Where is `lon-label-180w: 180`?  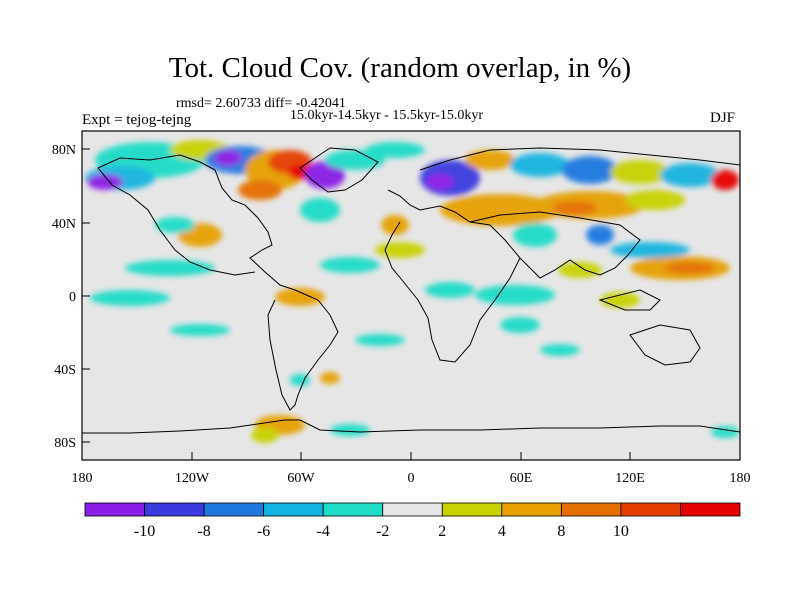 lon-label-180w: 180 is located at coordinates (82, 478).